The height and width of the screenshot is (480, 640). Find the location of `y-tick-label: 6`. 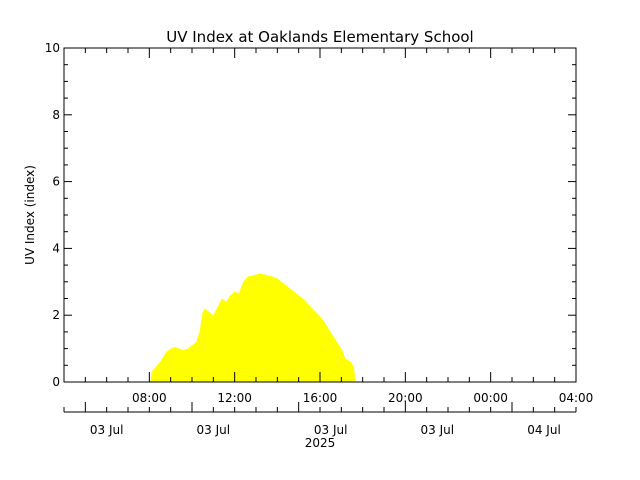

y-tick-label: 6 is located at coordinates (56, 182).